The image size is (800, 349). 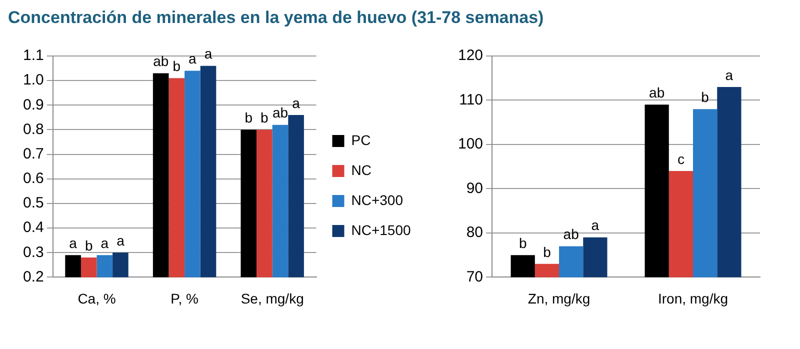 What do you see at coordinates (471, 55) in the screenshot?
I see `y-tick-label: 120` at bounding box center [471, 55].